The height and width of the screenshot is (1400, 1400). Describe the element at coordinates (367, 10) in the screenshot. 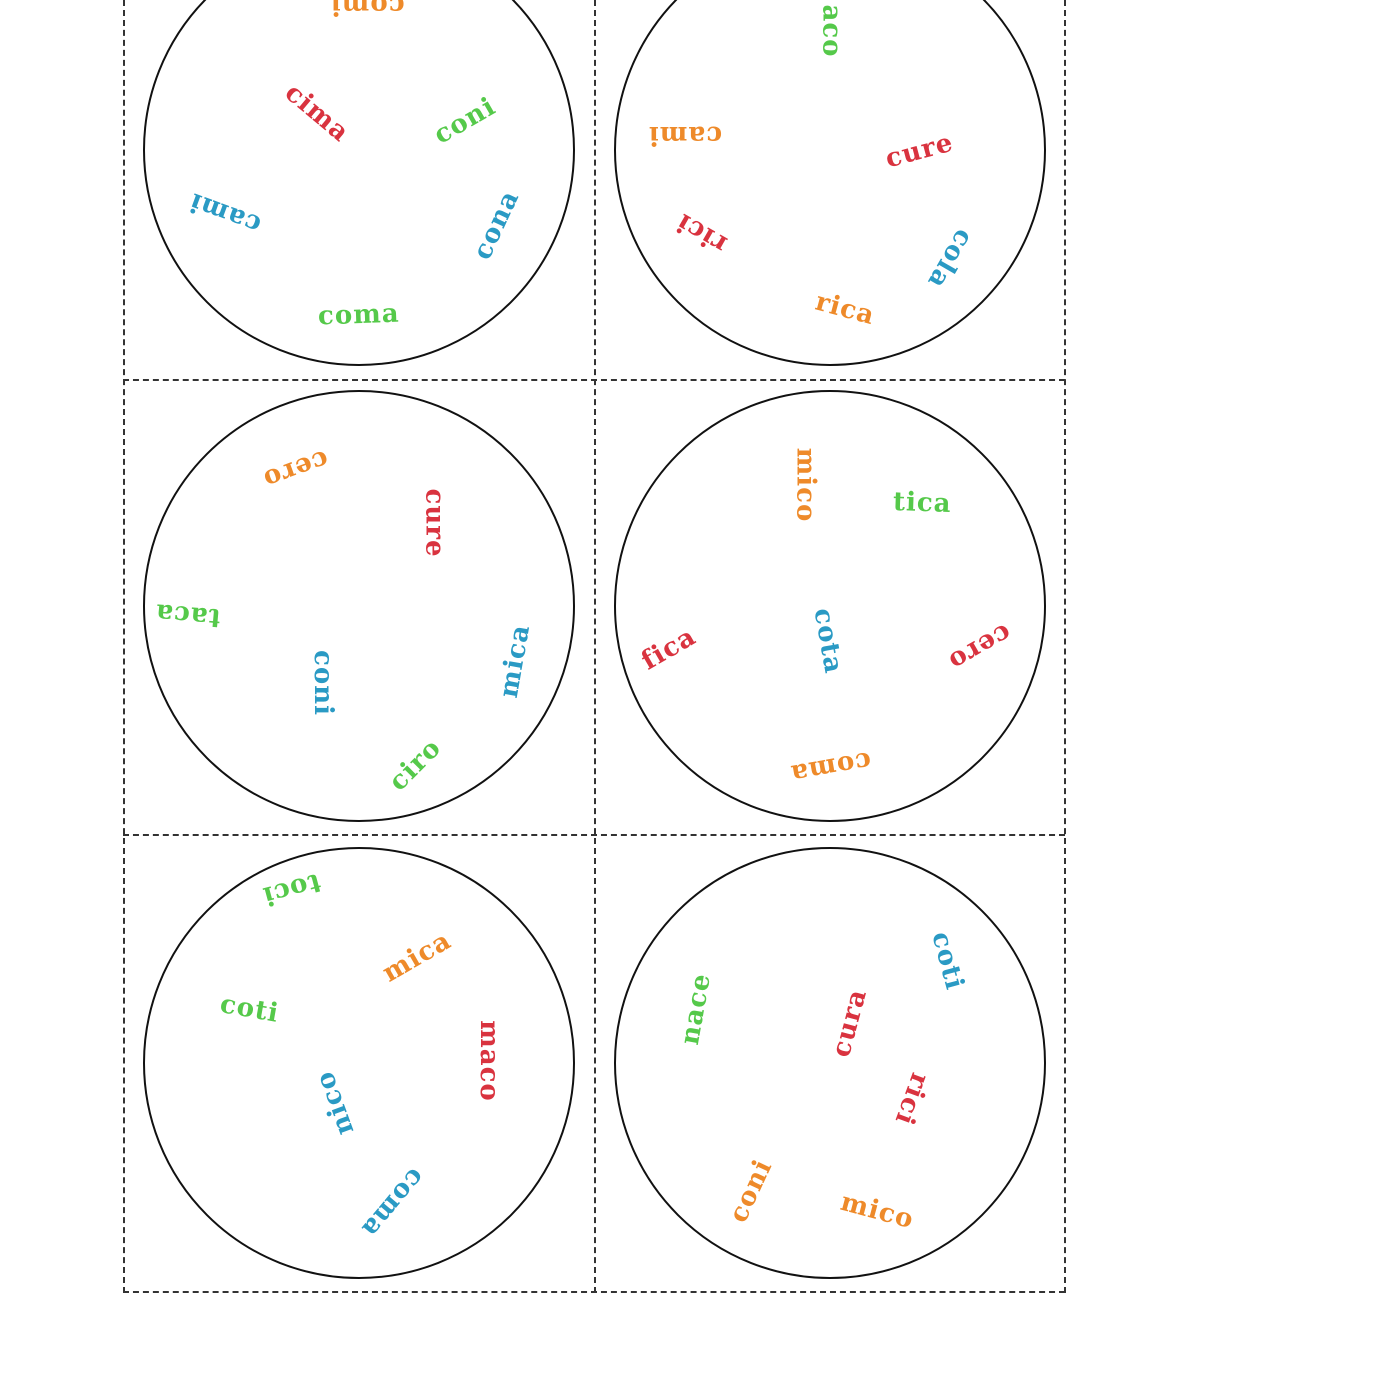

I see `card-1-word: comi` at that location.